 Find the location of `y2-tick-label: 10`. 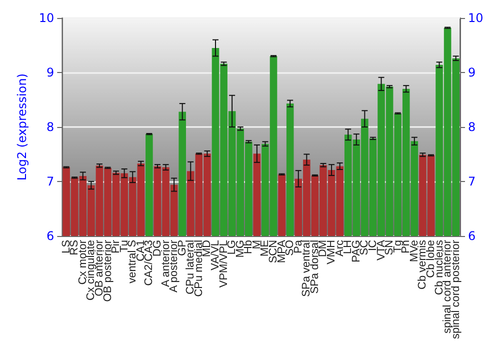

y2-tick-label: 10 is located at coordinates (476, 18).